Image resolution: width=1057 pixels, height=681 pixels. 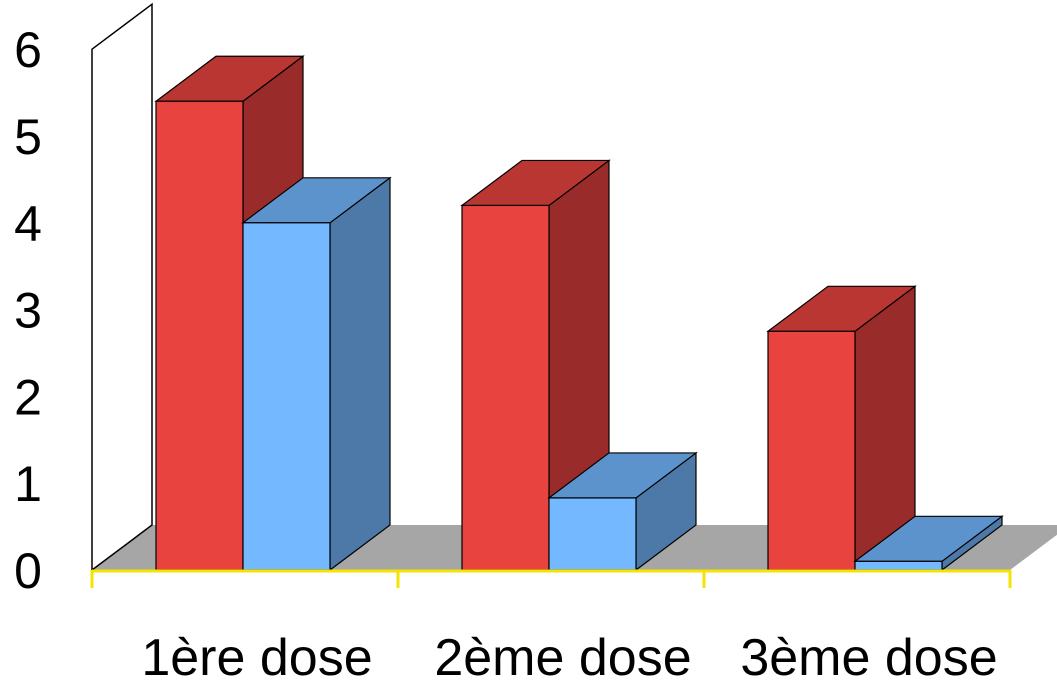 What do you see at coordinates (868, 655) in the screenshot?
I see `x-tick-label: 3ème dose` at bounding box center [868, 655].